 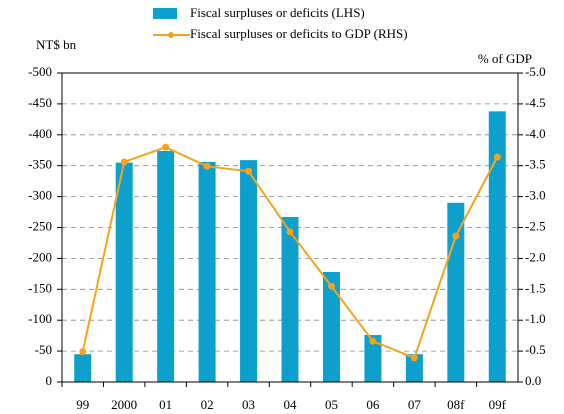 What do you see at coordinates (535, 349) in the screenshot?
I see `y2-tick-label: -0.5` at bounding box center [535, 349].